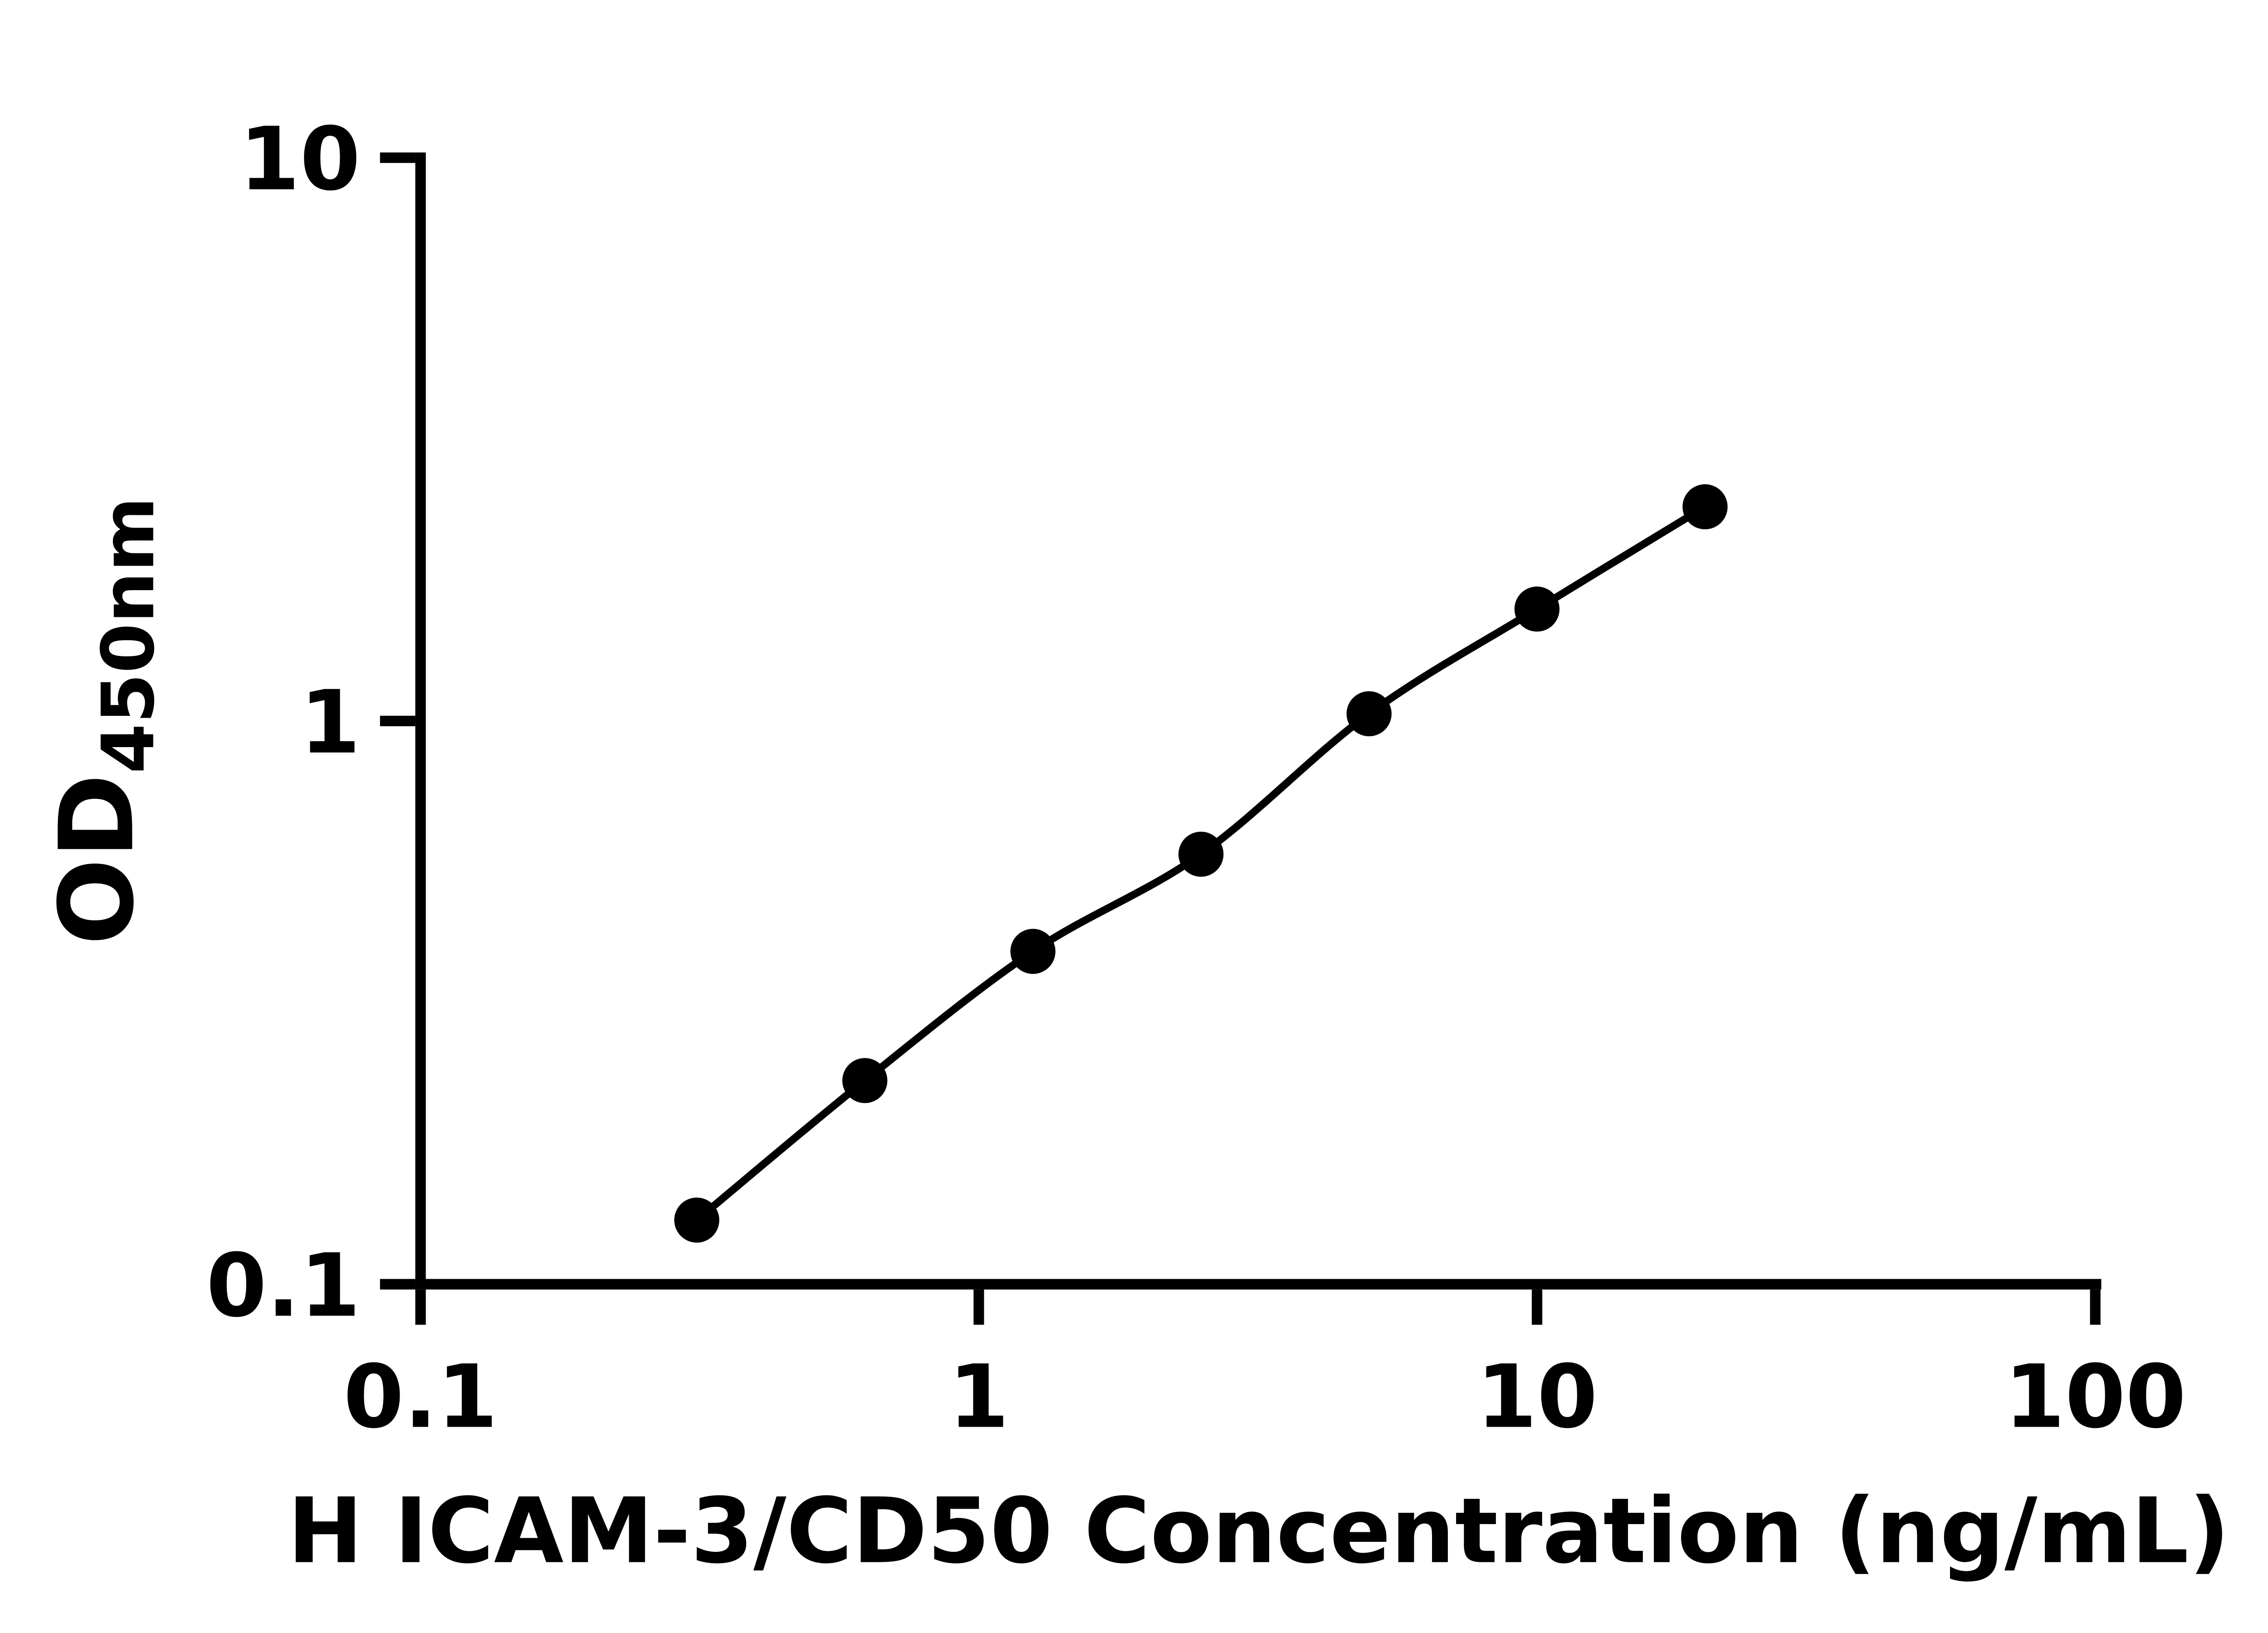 The height and width of the screenshot is (1633, 2268). What do you see at coordinates (331, 722) in the screenshot?
I see `y-tick-label: 1` at bounding box center [331, 722].